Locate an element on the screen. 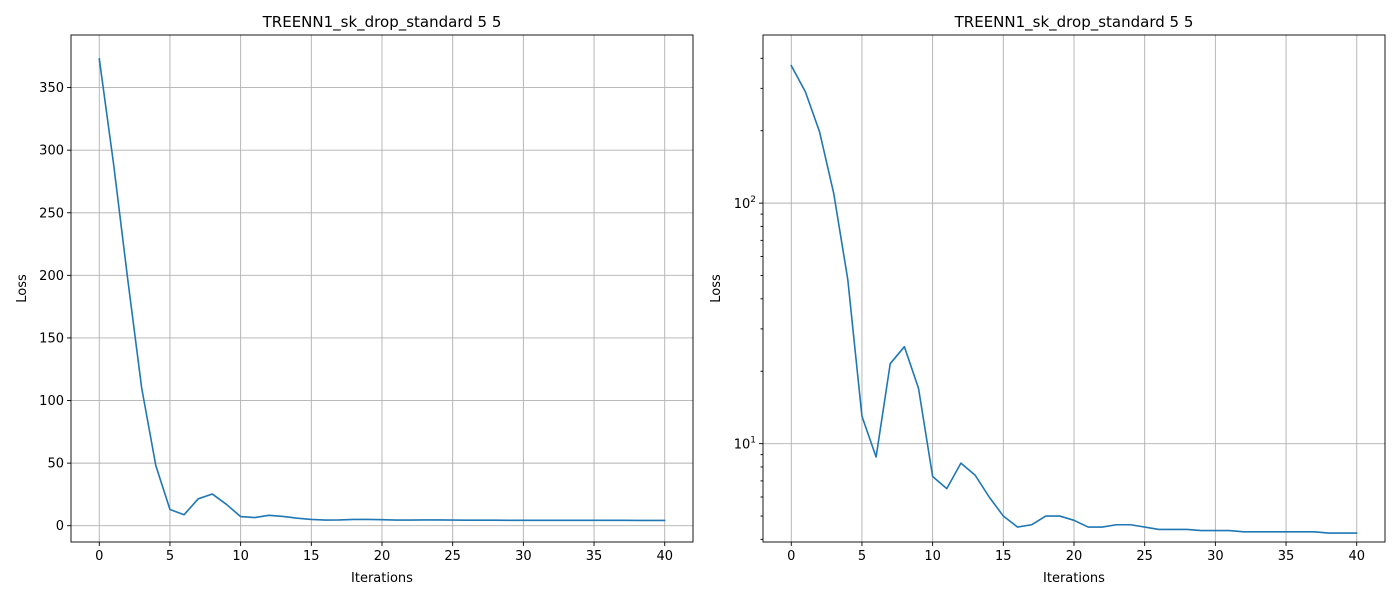 The width and height of the screenshot is (1400, 600). y-tick-label: 50 is located at coordinates (55, 464).